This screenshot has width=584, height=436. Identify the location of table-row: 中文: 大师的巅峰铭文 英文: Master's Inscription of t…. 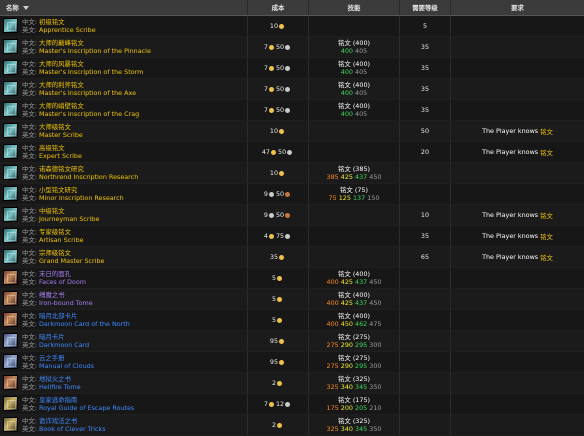
(292, 47).